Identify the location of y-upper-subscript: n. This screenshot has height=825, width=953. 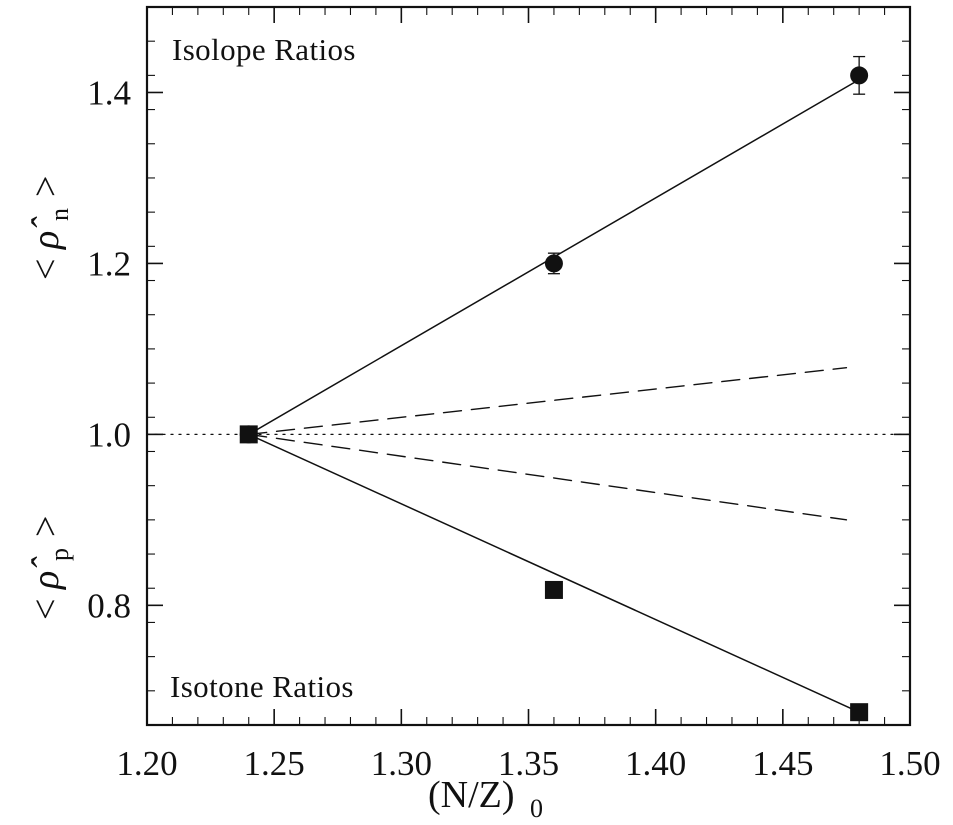
(59, 214).